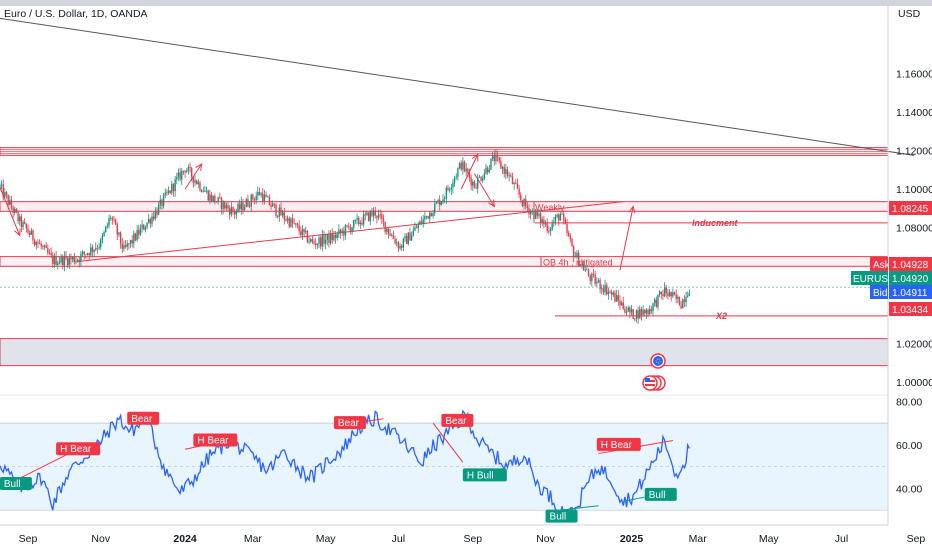  Describe the element at coordinates (550, 208) in the screenshot. I see `zone-label-1: Weakly` at that location.